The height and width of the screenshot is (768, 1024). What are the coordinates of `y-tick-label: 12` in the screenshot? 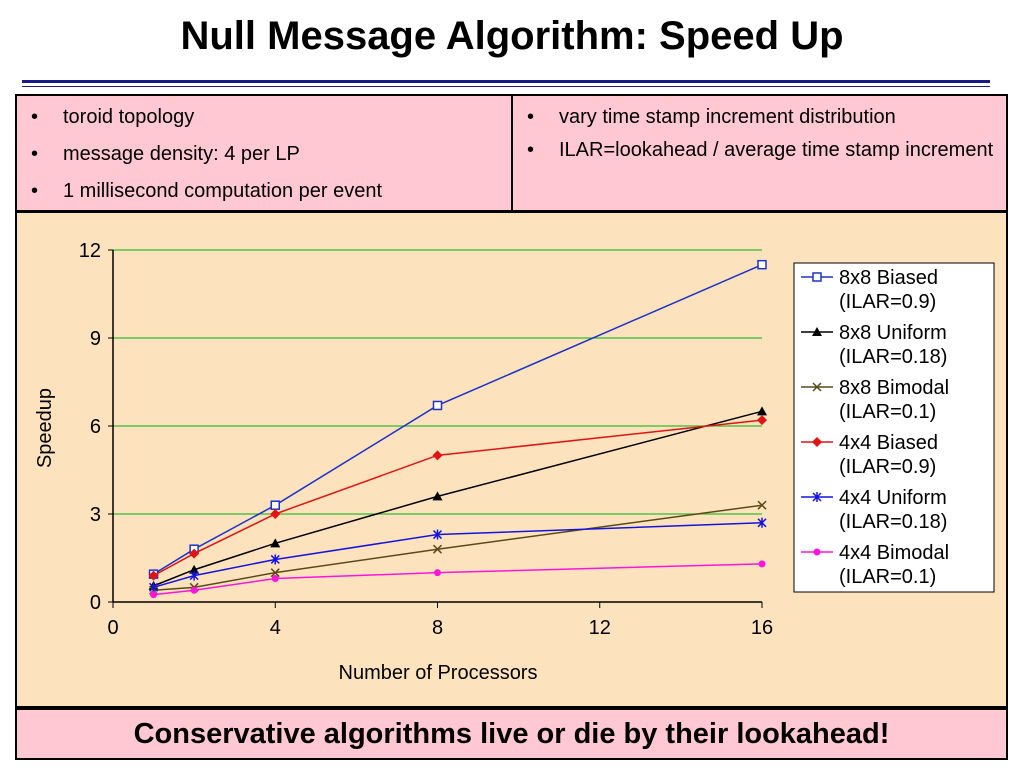 It's located at (90, 251).